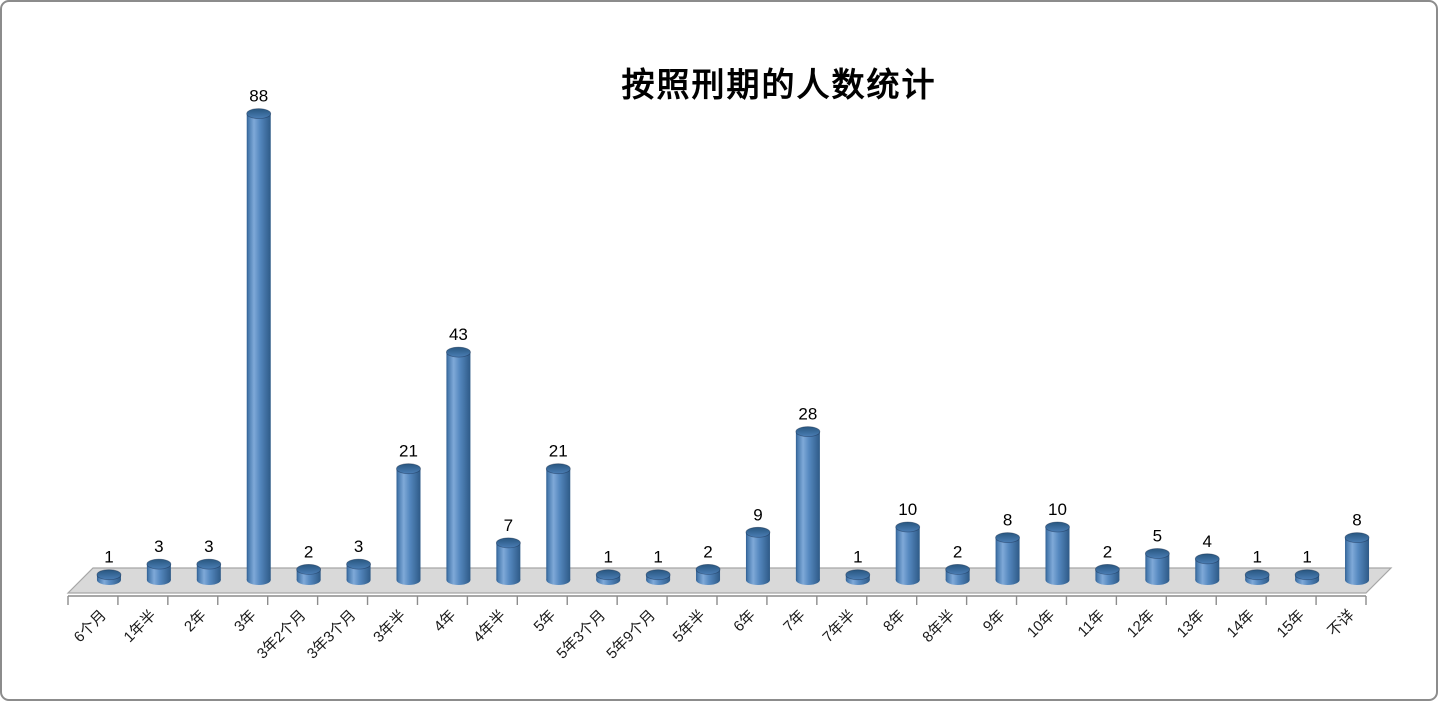 The image size is (1438, 701). I want to click on bar-value-label: 21, so click(408, 451).